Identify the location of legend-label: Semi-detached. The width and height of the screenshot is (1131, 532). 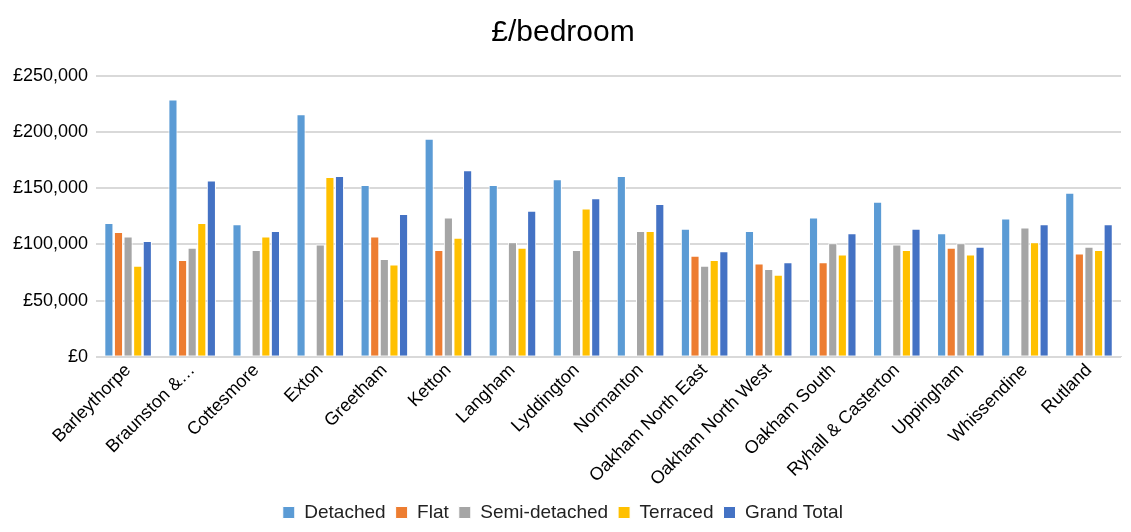
(544, 511).